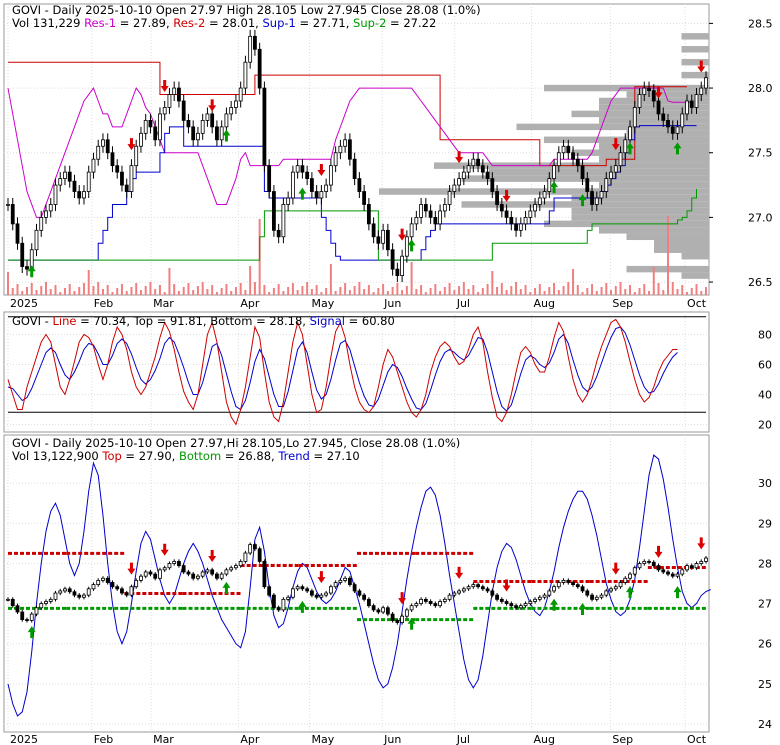  Describe the element at coordinates (181, 321) in the screenshot. I see `header-segment: = 91.81,` at that location.